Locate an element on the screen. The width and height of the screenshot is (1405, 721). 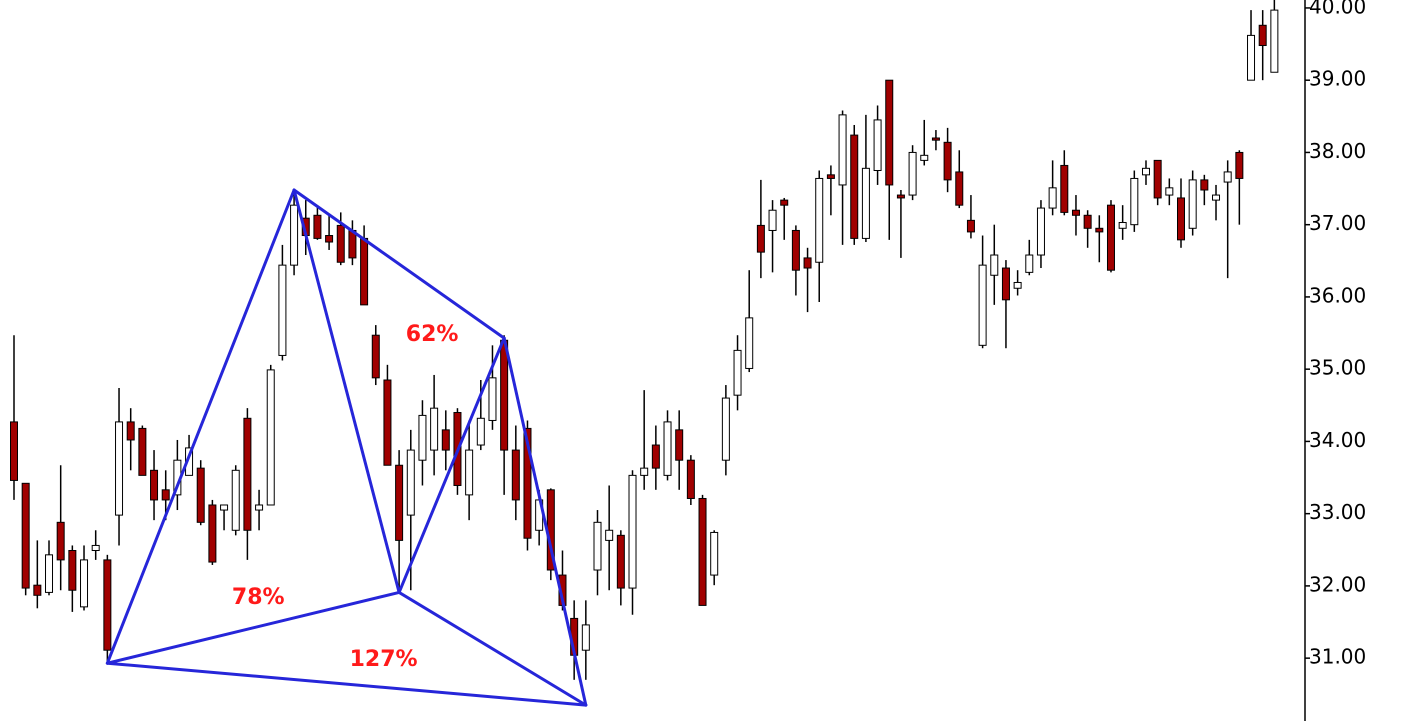
y-tick-label: 31.00 is located at coordinates (1337, 657).